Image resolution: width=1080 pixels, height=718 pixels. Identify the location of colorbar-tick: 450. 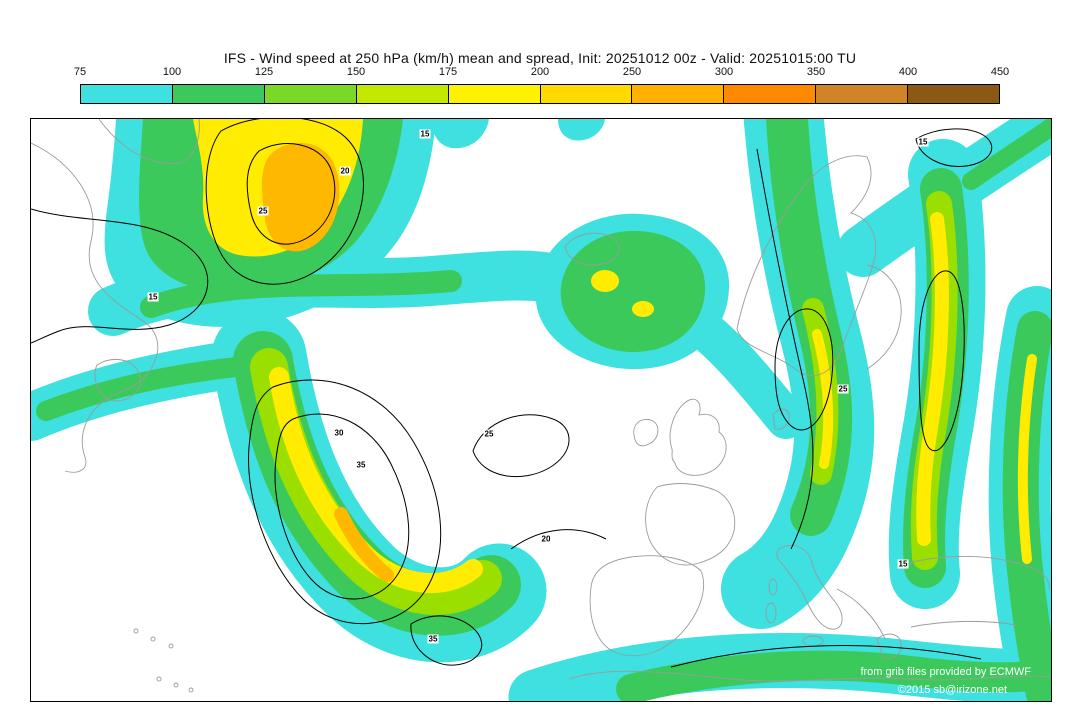
(1000, 72).